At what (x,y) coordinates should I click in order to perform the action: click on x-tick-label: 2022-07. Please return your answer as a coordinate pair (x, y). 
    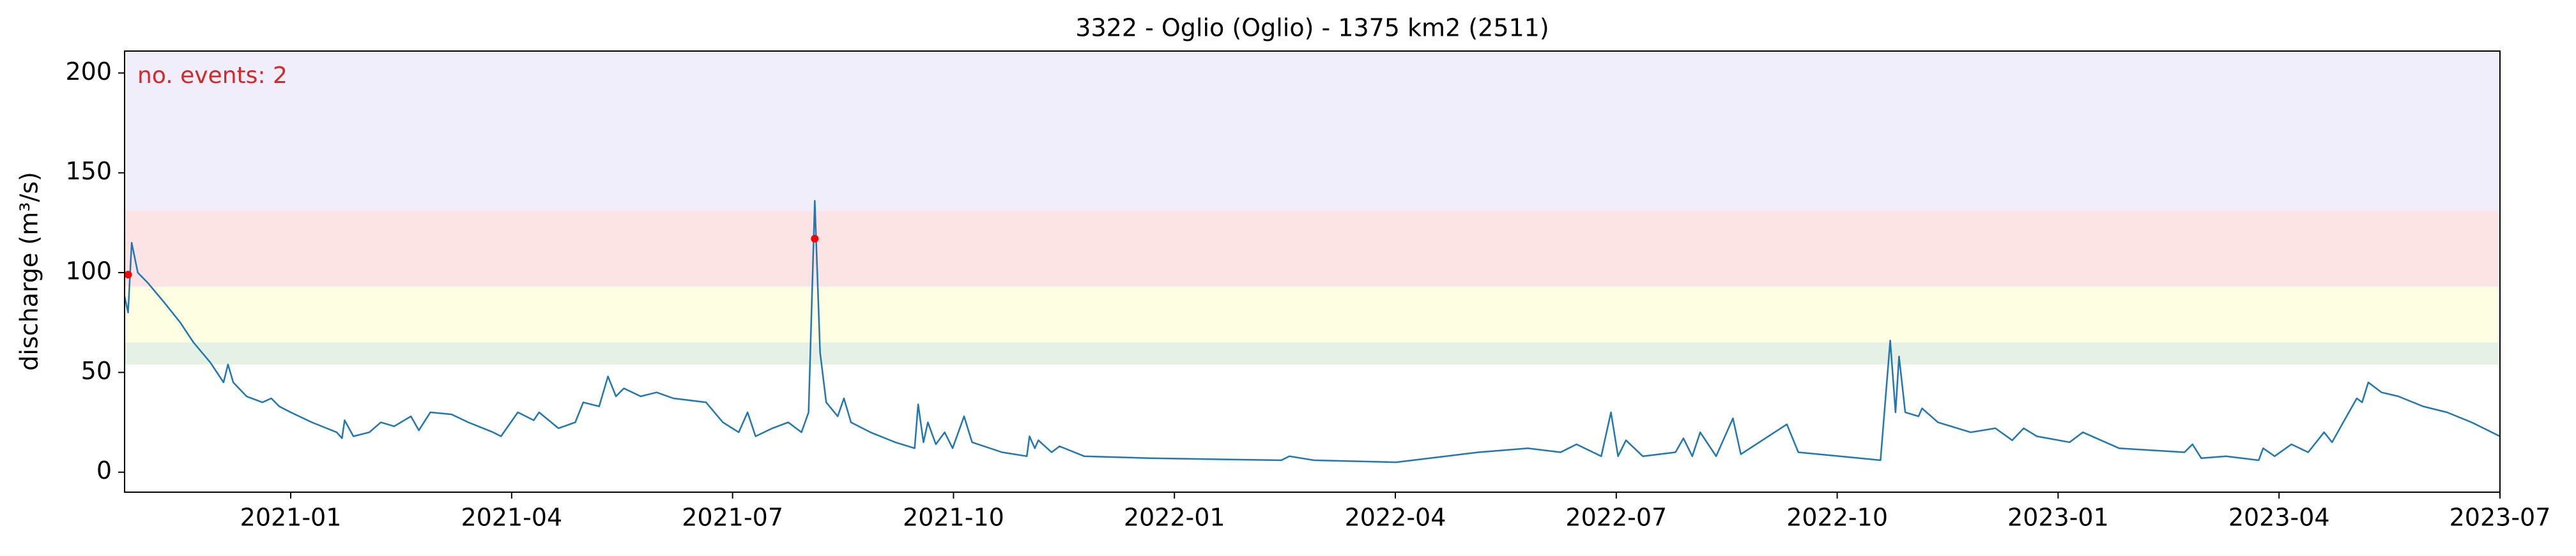
    Looking at the image, I should click on (1616, 518).